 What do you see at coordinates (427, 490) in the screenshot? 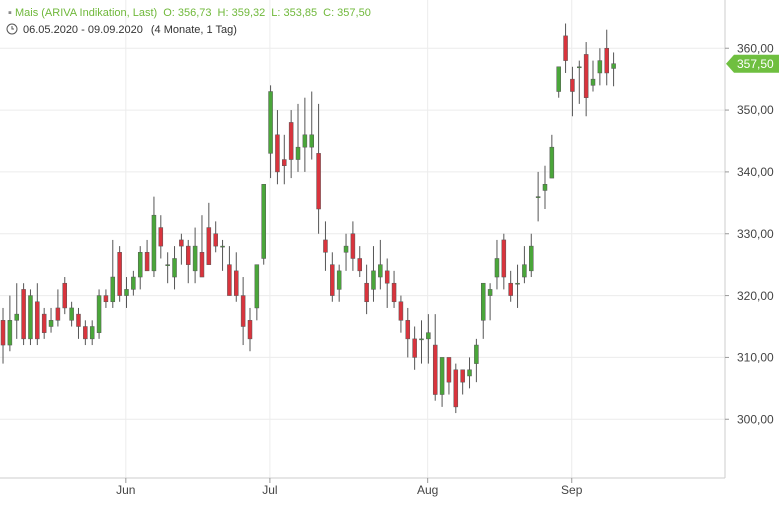
I see `x-tick-label: Aug` at bounding box center [427, 490].